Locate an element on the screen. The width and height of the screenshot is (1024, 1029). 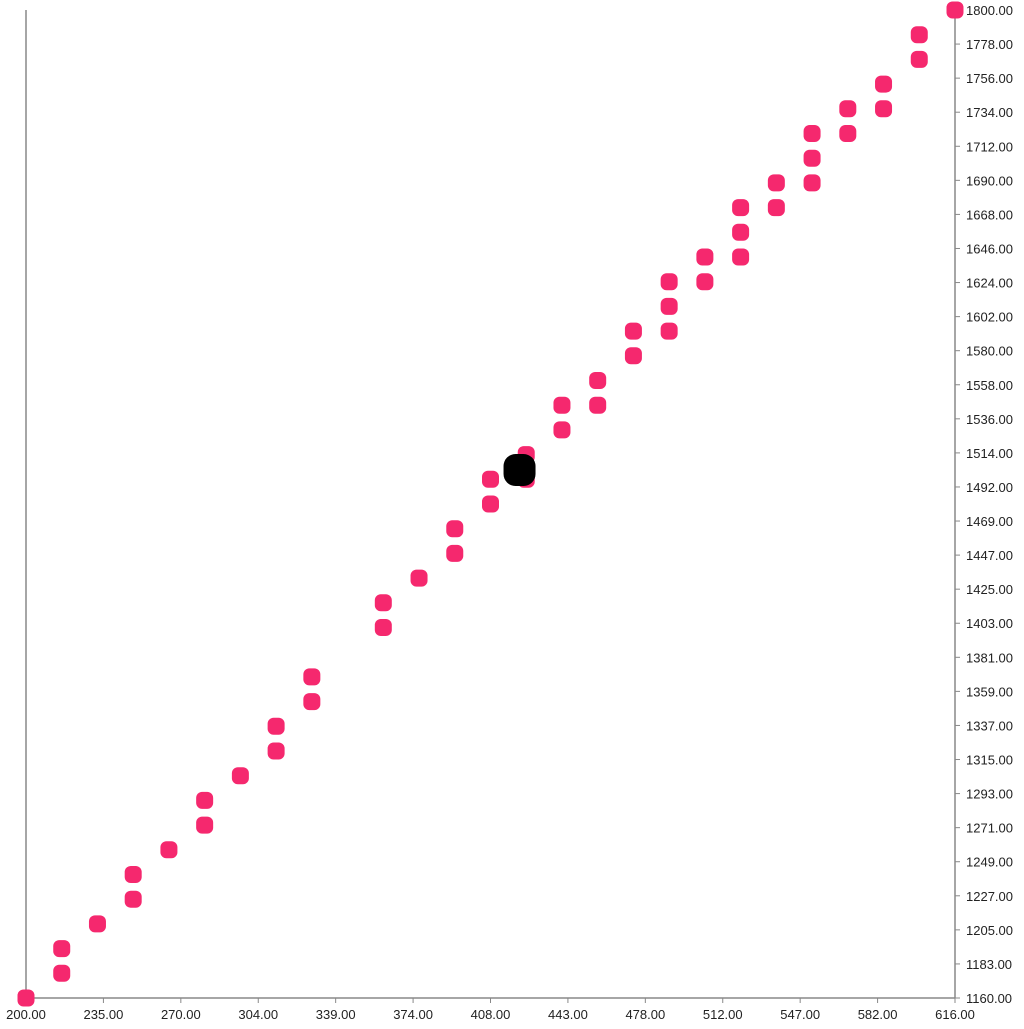
x-tick-label: 304.00 is located at coordinates (258, 1014).